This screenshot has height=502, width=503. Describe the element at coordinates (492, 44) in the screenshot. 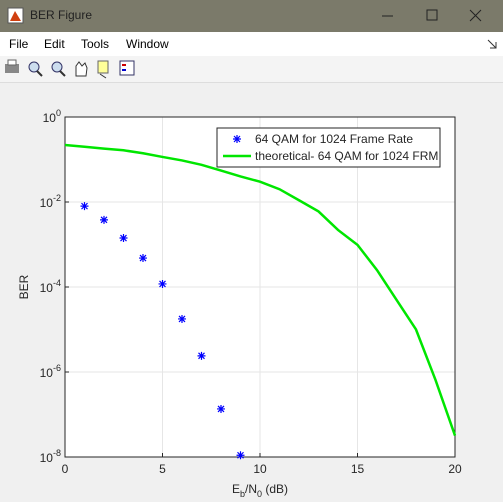

I see `dock-icon` at that location.